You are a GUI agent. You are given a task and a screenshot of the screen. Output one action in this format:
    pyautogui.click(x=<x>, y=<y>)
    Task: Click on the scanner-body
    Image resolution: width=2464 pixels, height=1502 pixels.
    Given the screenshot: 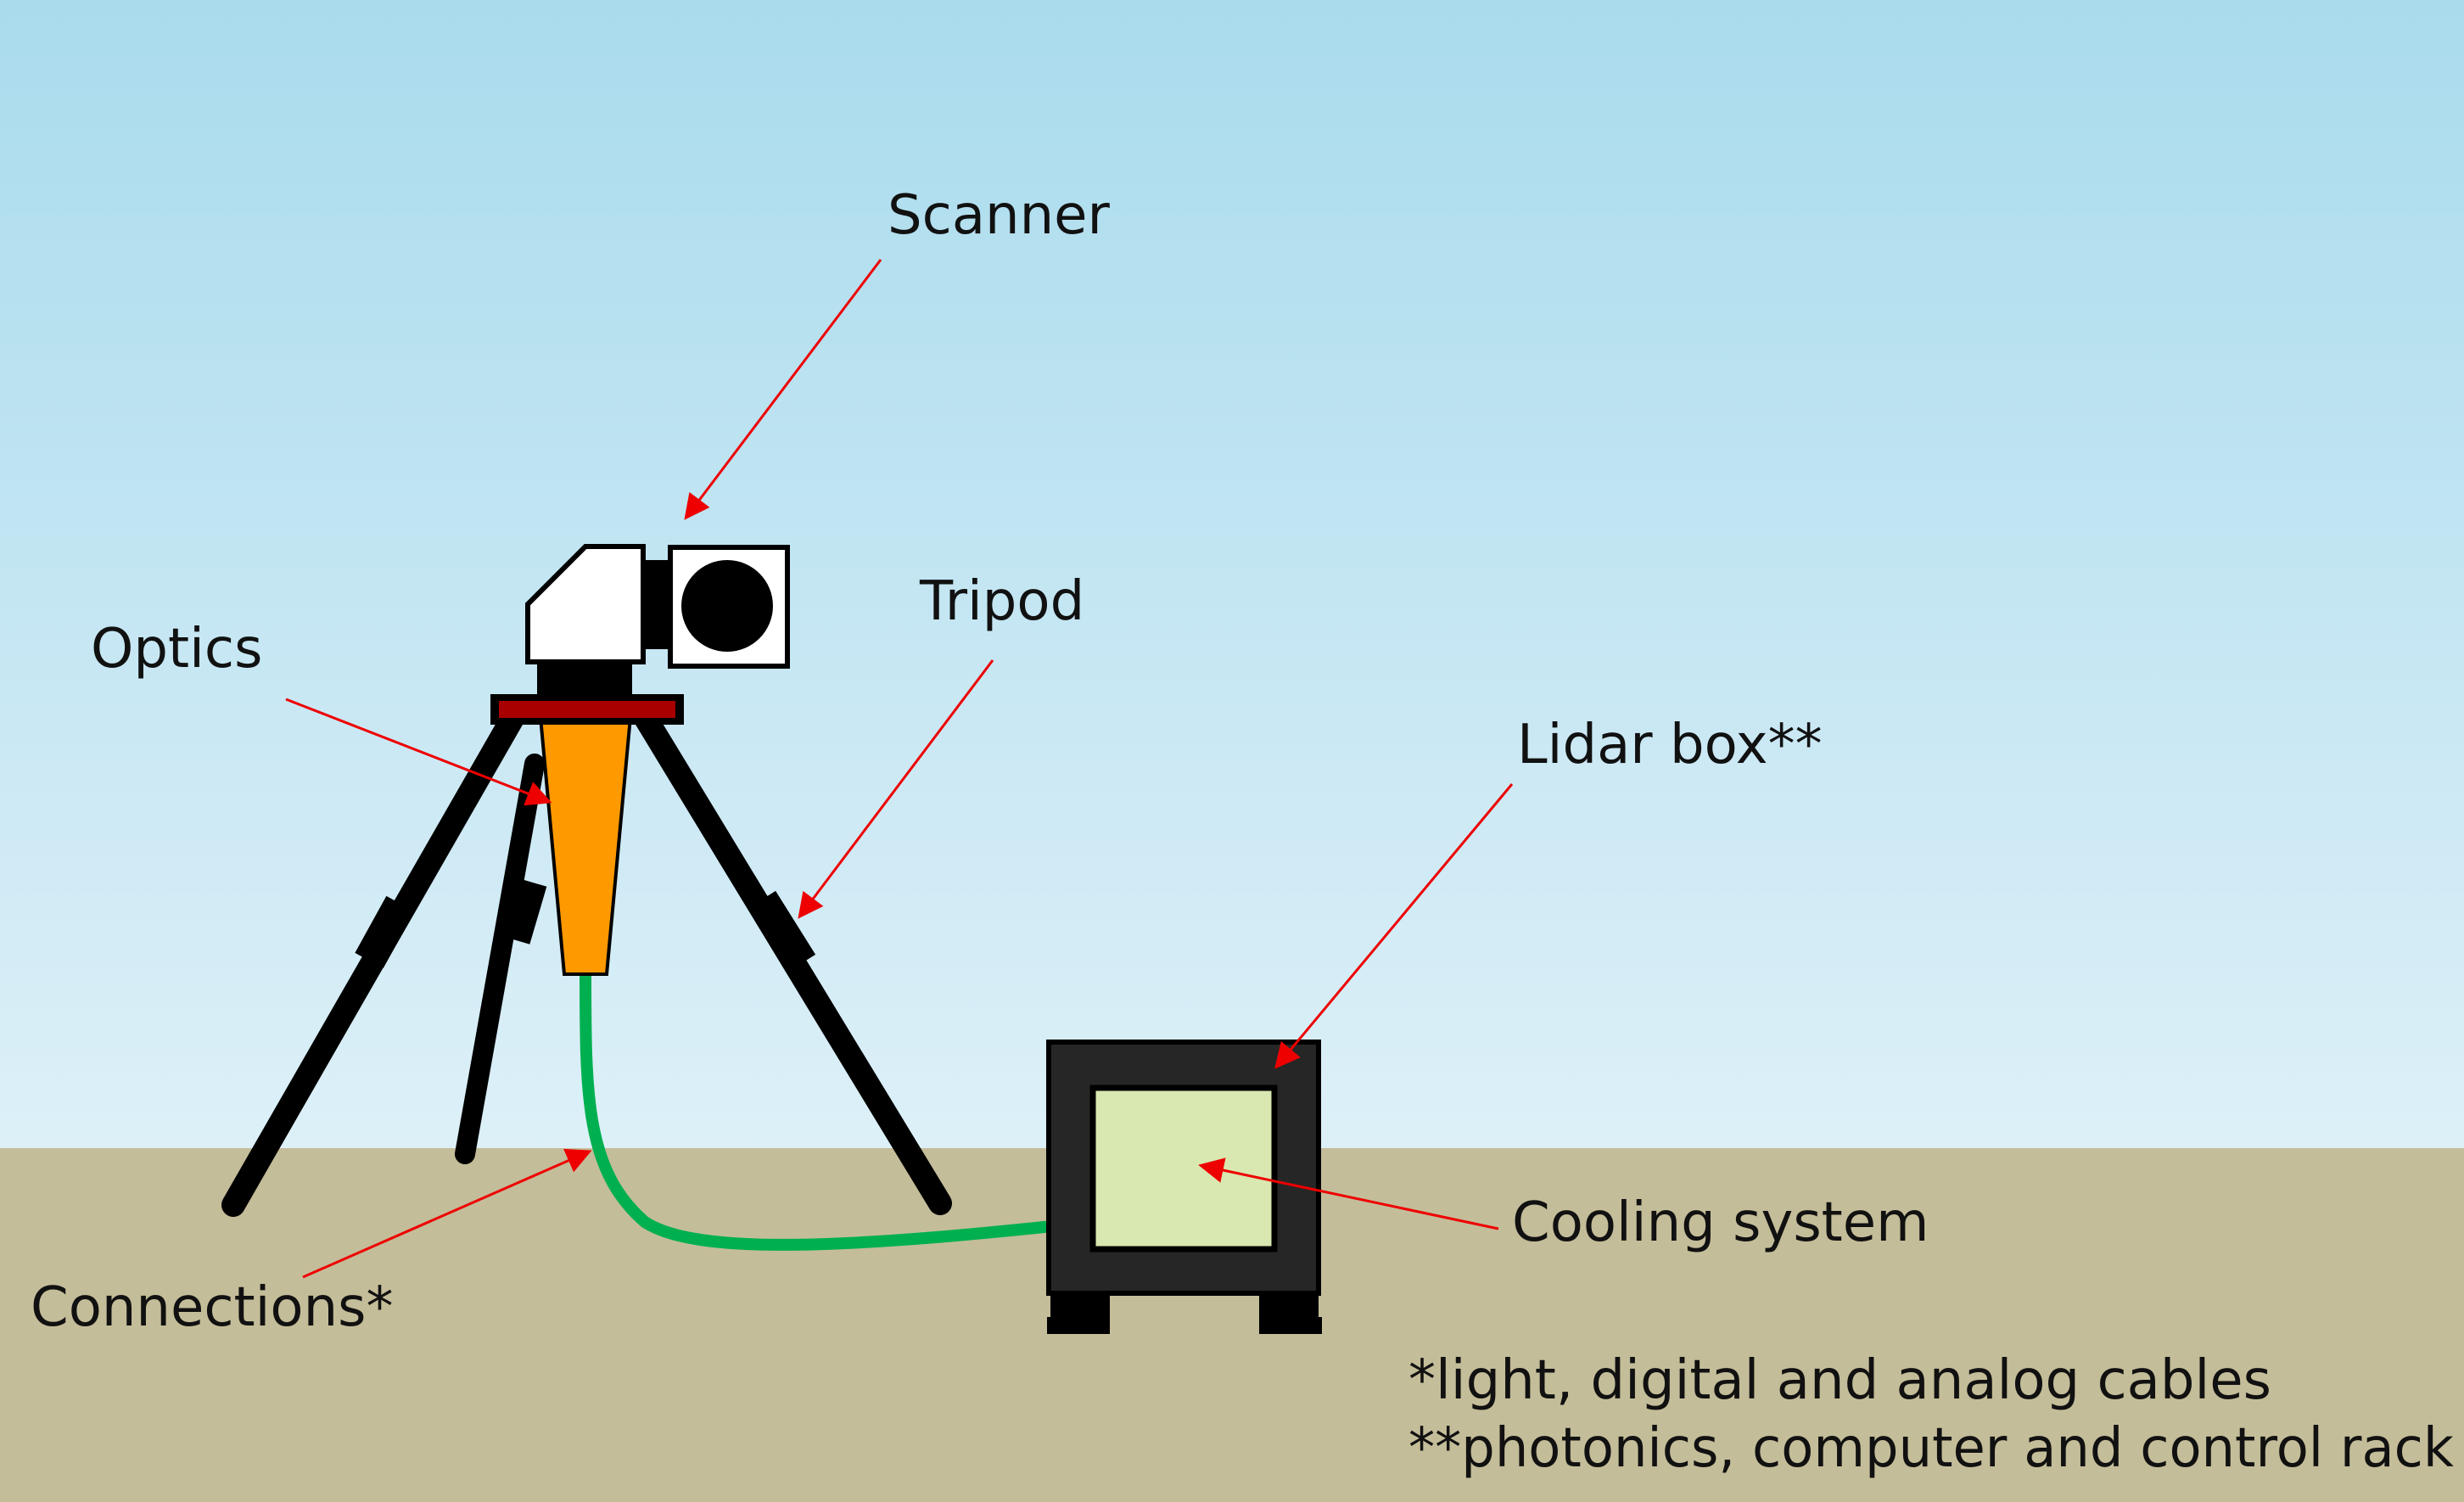 What is the action you would take?
    pyautogui.click(x=585, y=604)
    